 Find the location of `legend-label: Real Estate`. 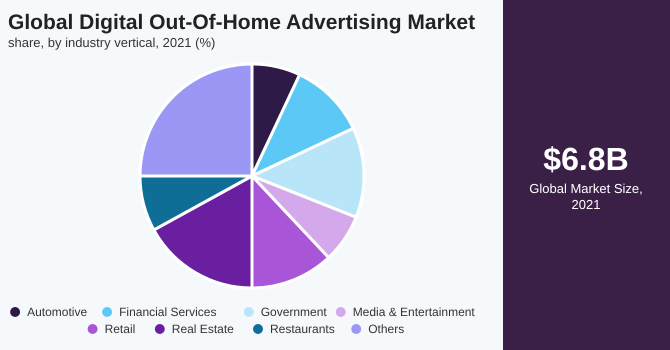

legend-label: Real Estate is located at coordinates (203, 329).